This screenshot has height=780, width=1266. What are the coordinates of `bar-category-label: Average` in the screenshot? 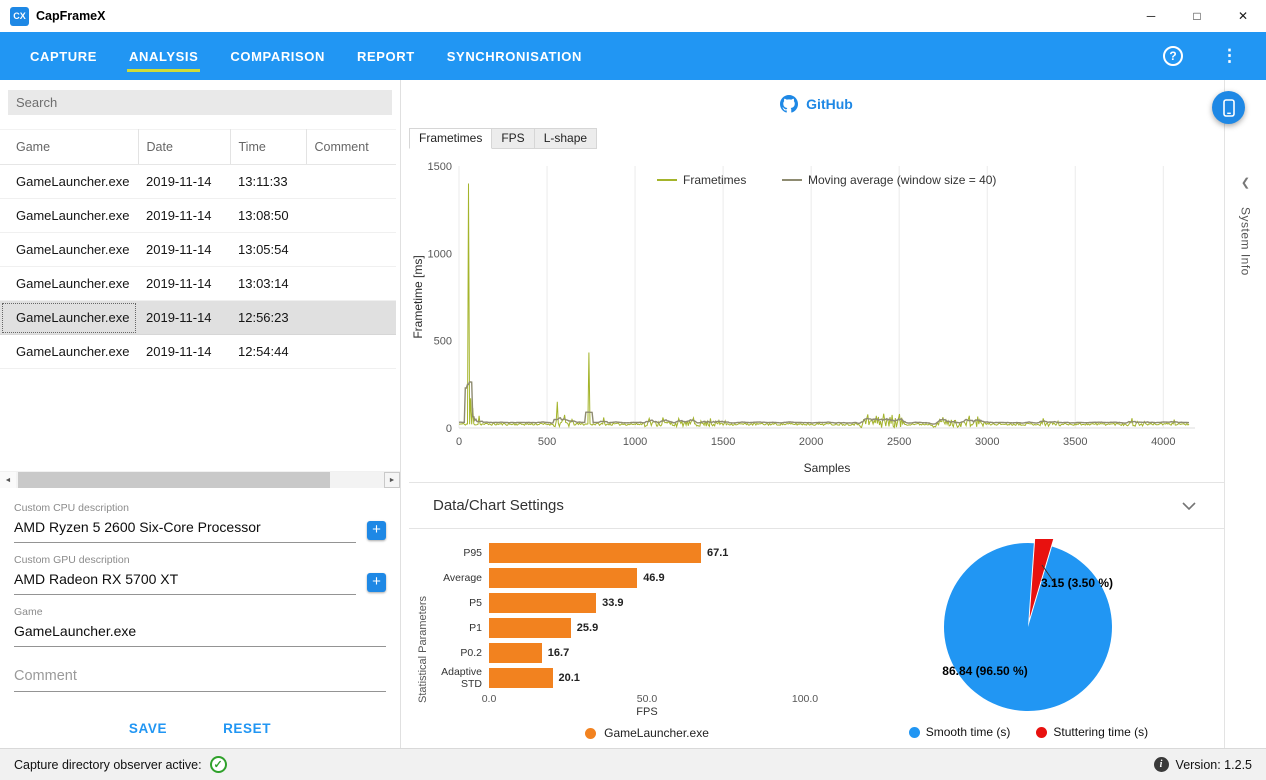 It's located at (462, 578).